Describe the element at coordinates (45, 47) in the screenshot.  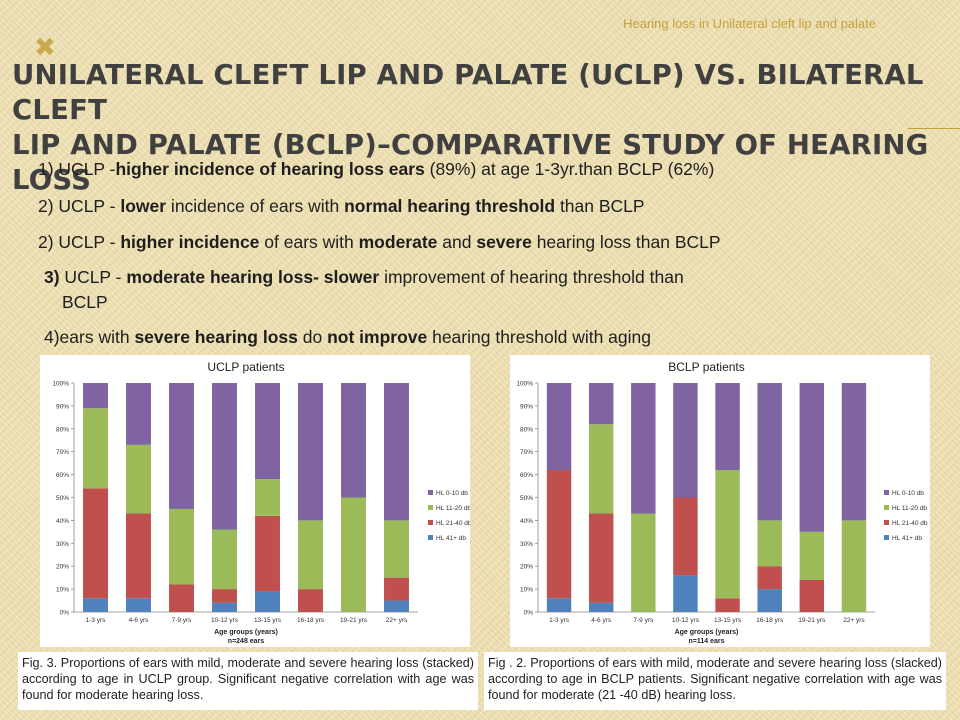
I see `x-mark-icon: ✖` at that location.